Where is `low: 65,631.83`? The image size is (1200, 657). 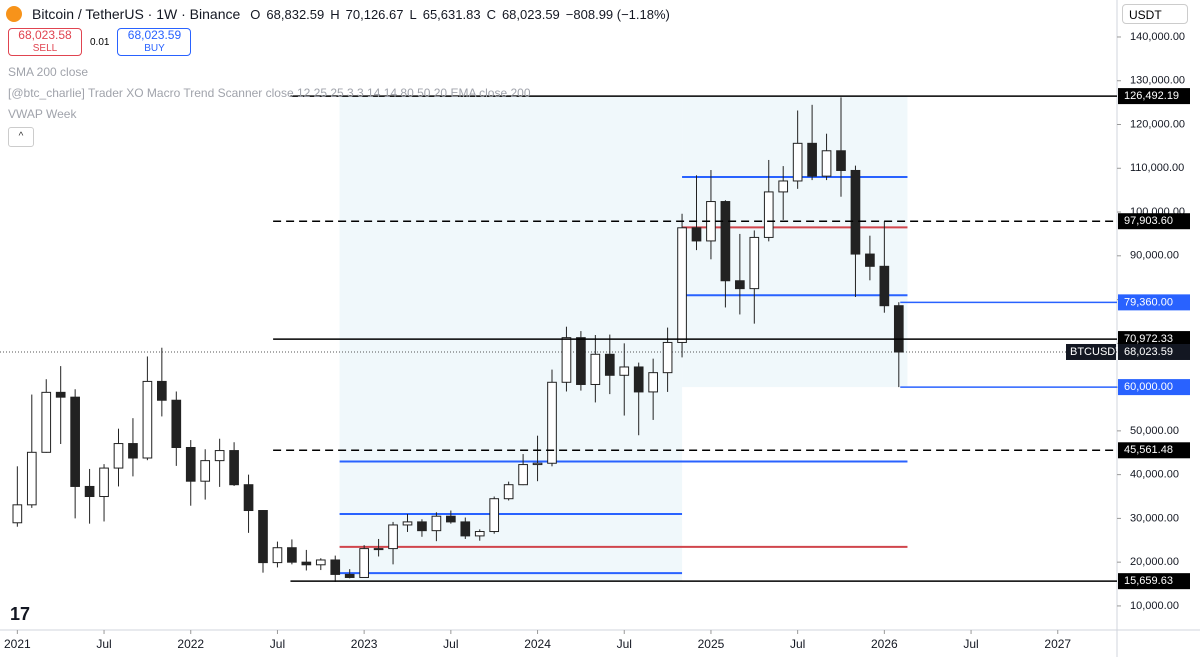
low: 65,631.83 is located at coordinates (451, 14).